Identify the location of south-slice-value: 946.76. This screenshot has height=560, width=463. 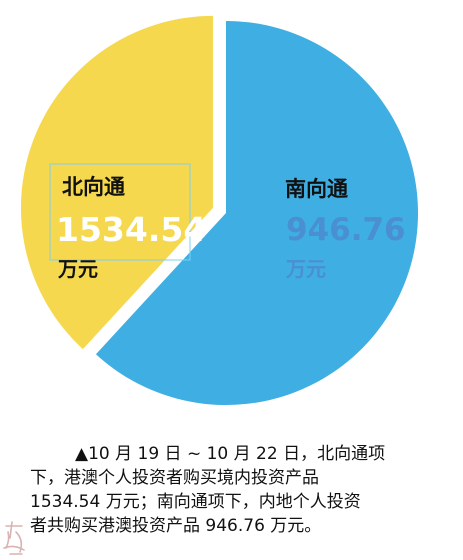
(346, 230).